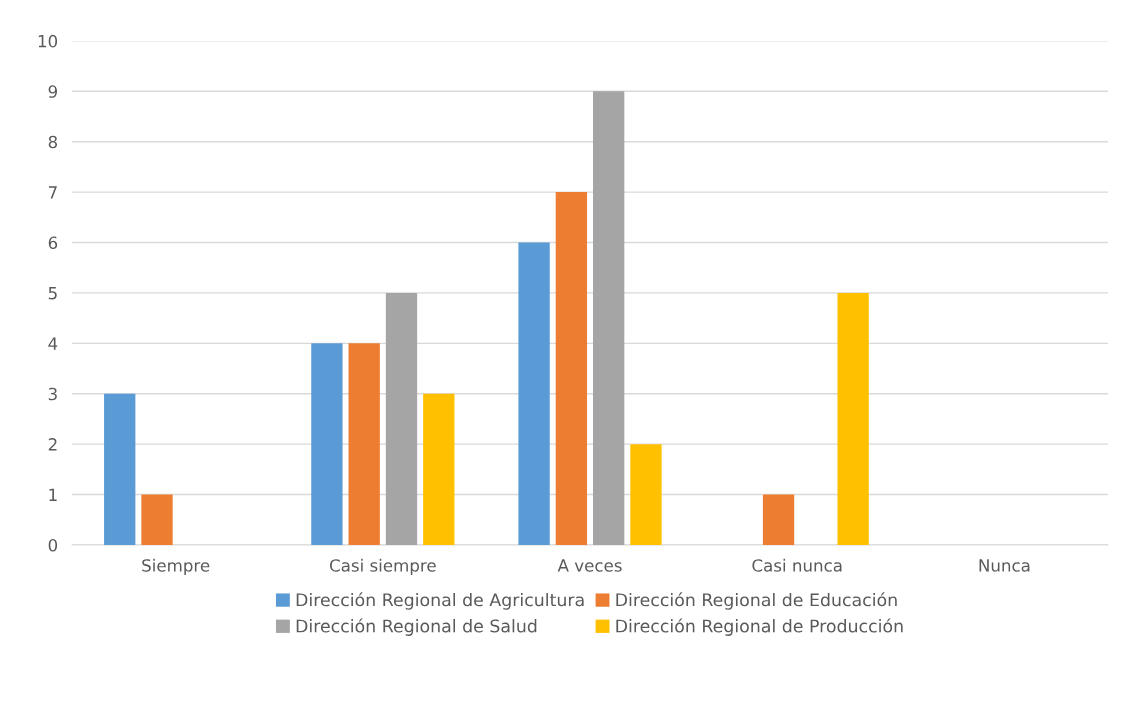 Image resolution: width=1126 pixels, height=705 pixels. Describe the element at coordinates (756, 601) in the screenshot. I see `legend-label: Dirección Regional de Educación` at that location.